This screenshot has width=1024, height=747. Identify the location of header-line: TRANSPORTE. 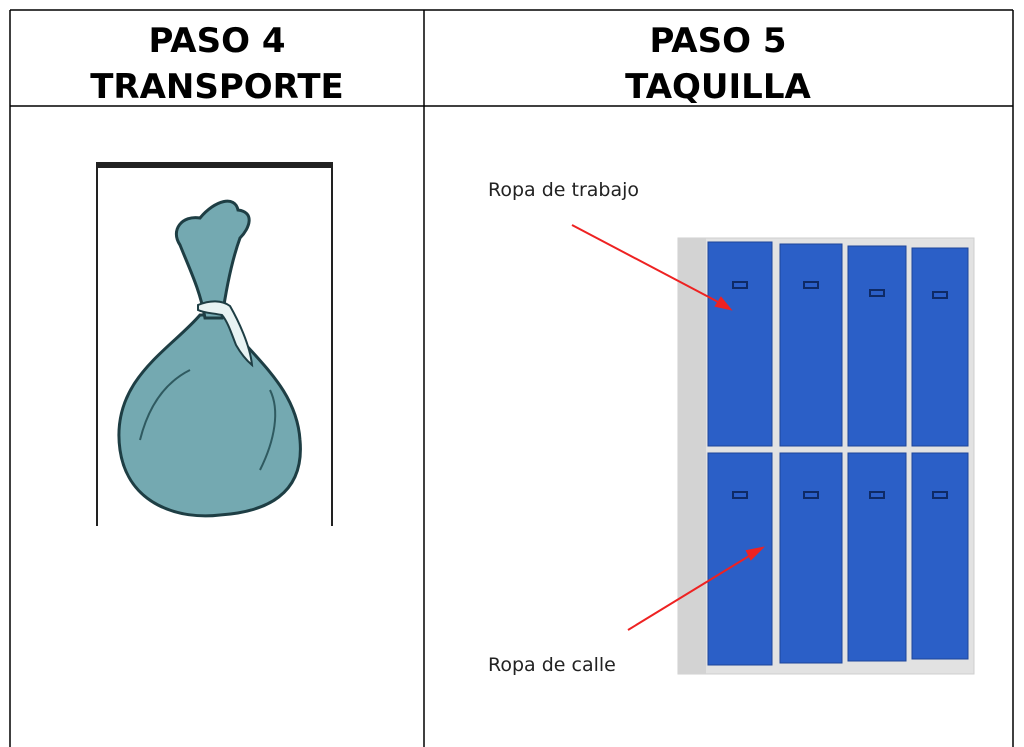
(217, 87).